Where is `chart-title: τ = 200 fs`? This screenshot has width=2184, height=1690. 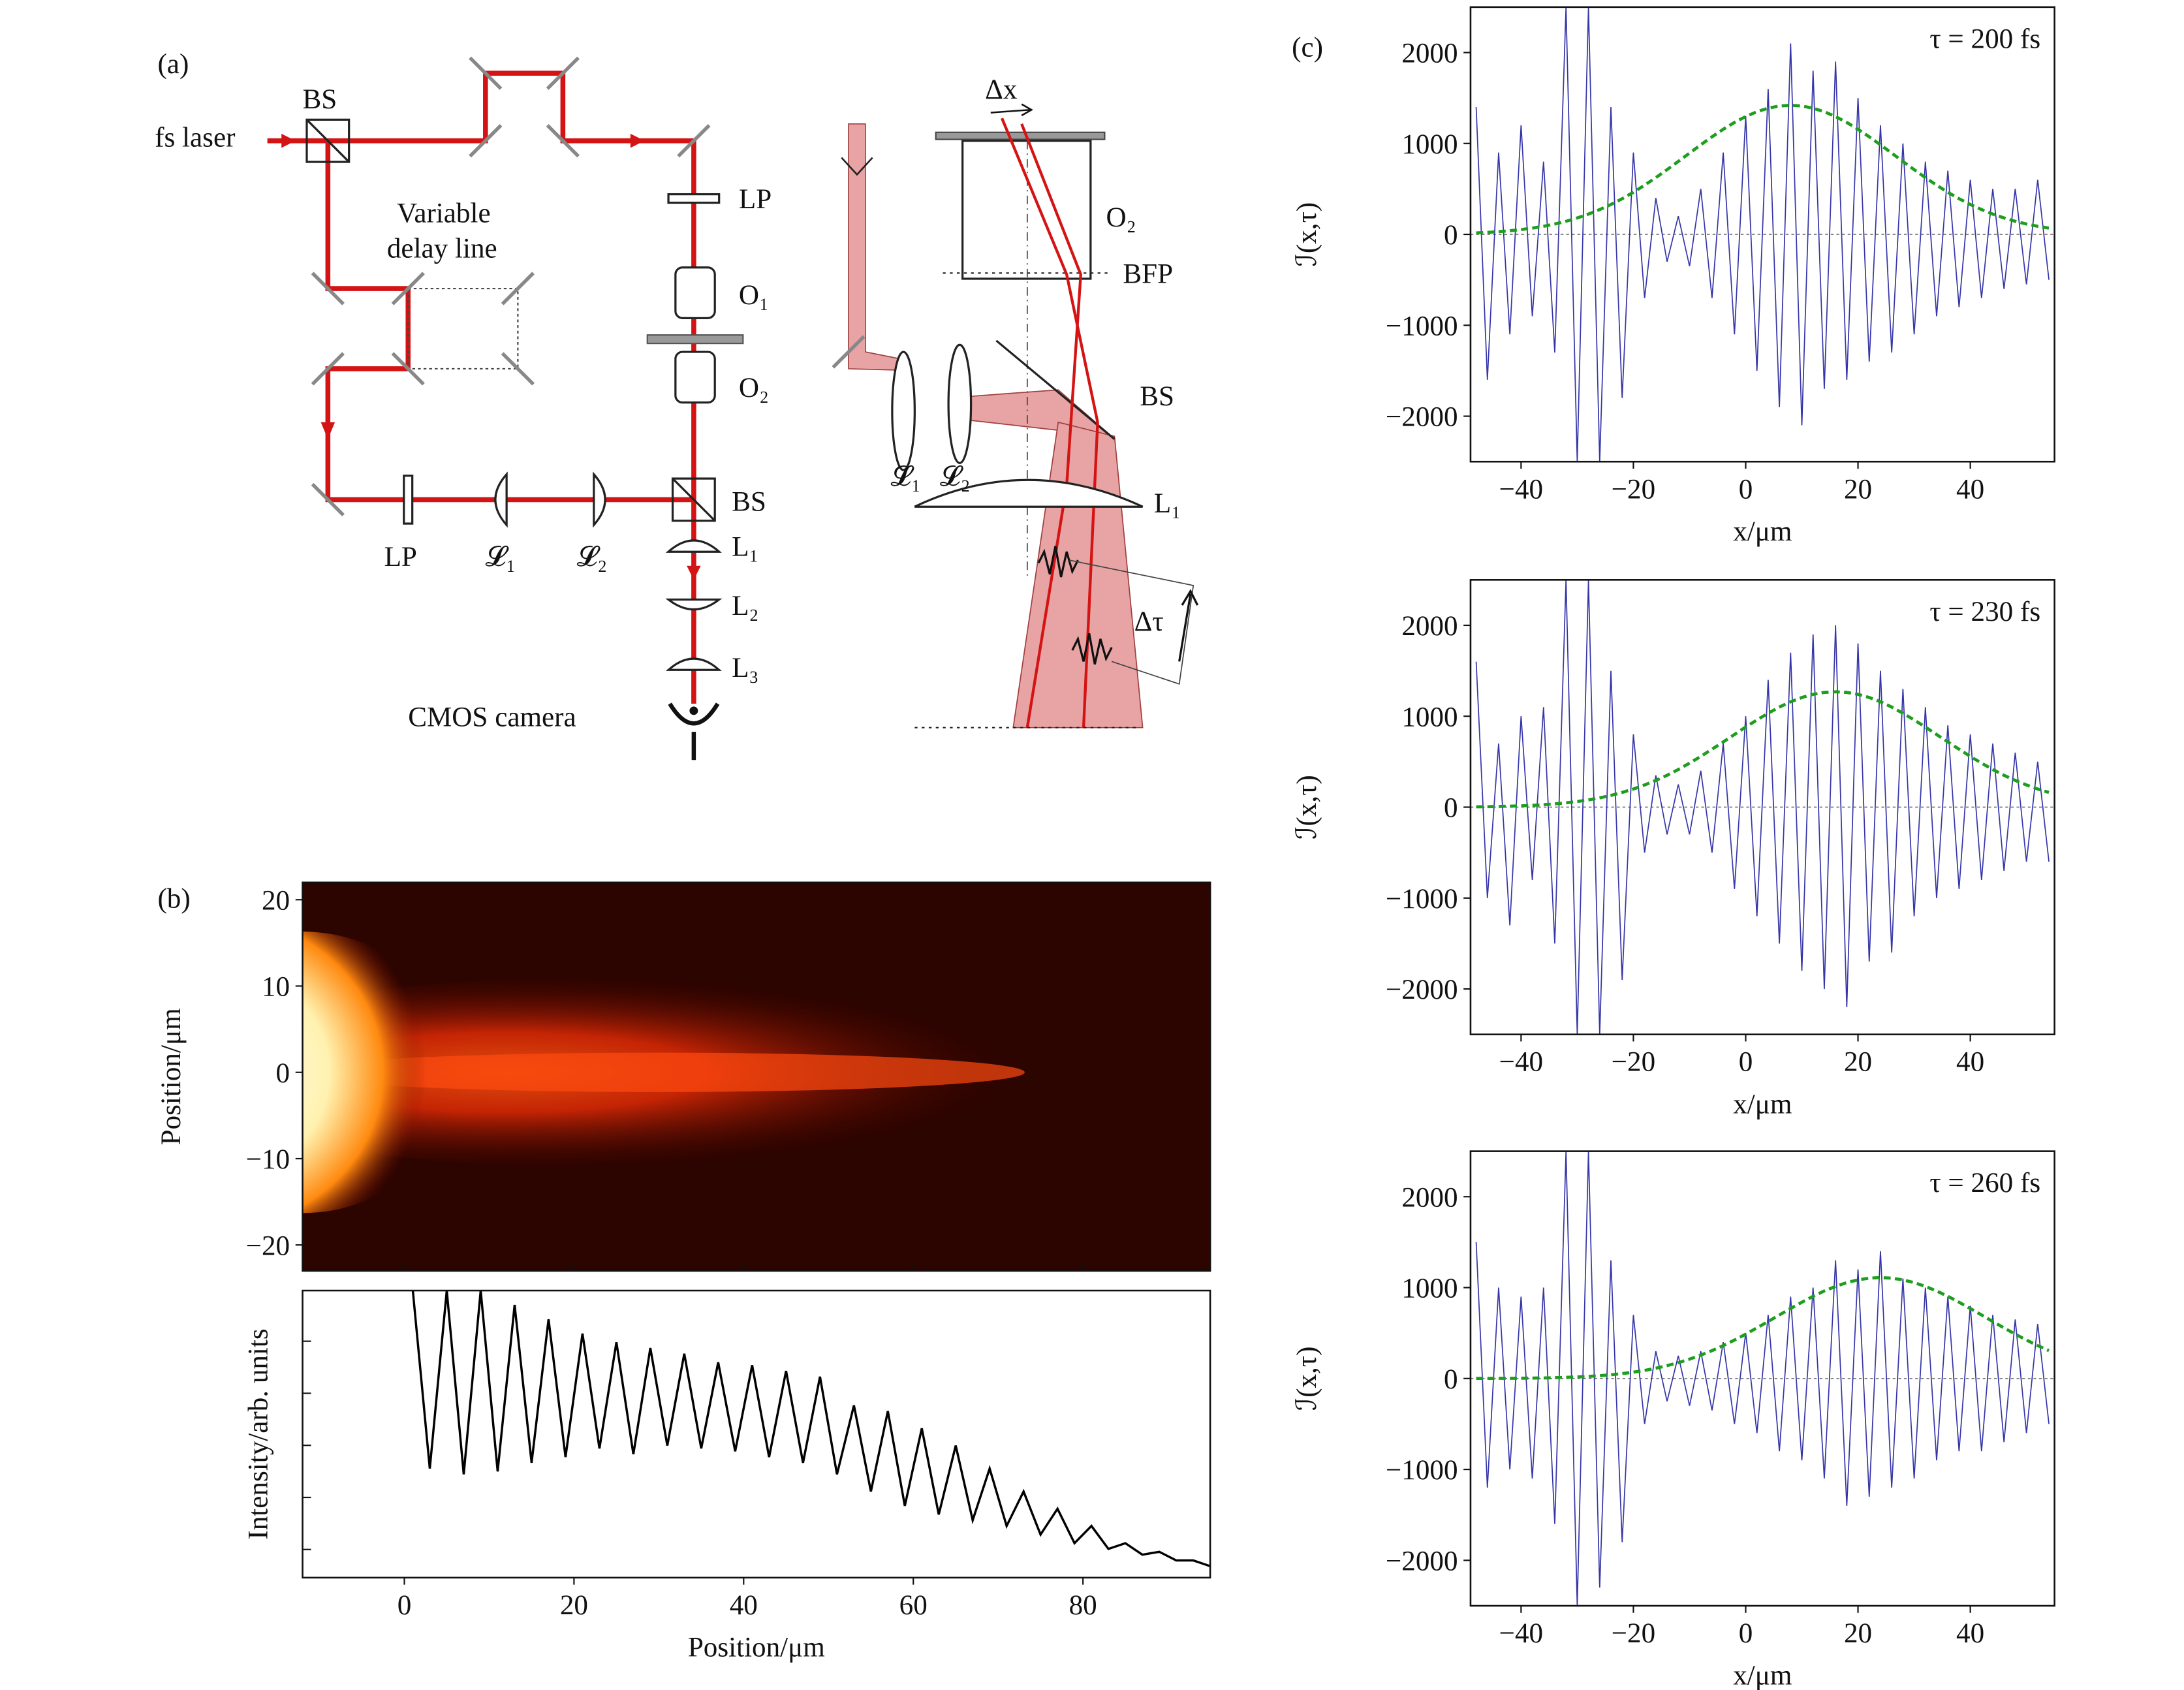
chart-title: τ = 200 fs is located at coordinates (1985, 38).